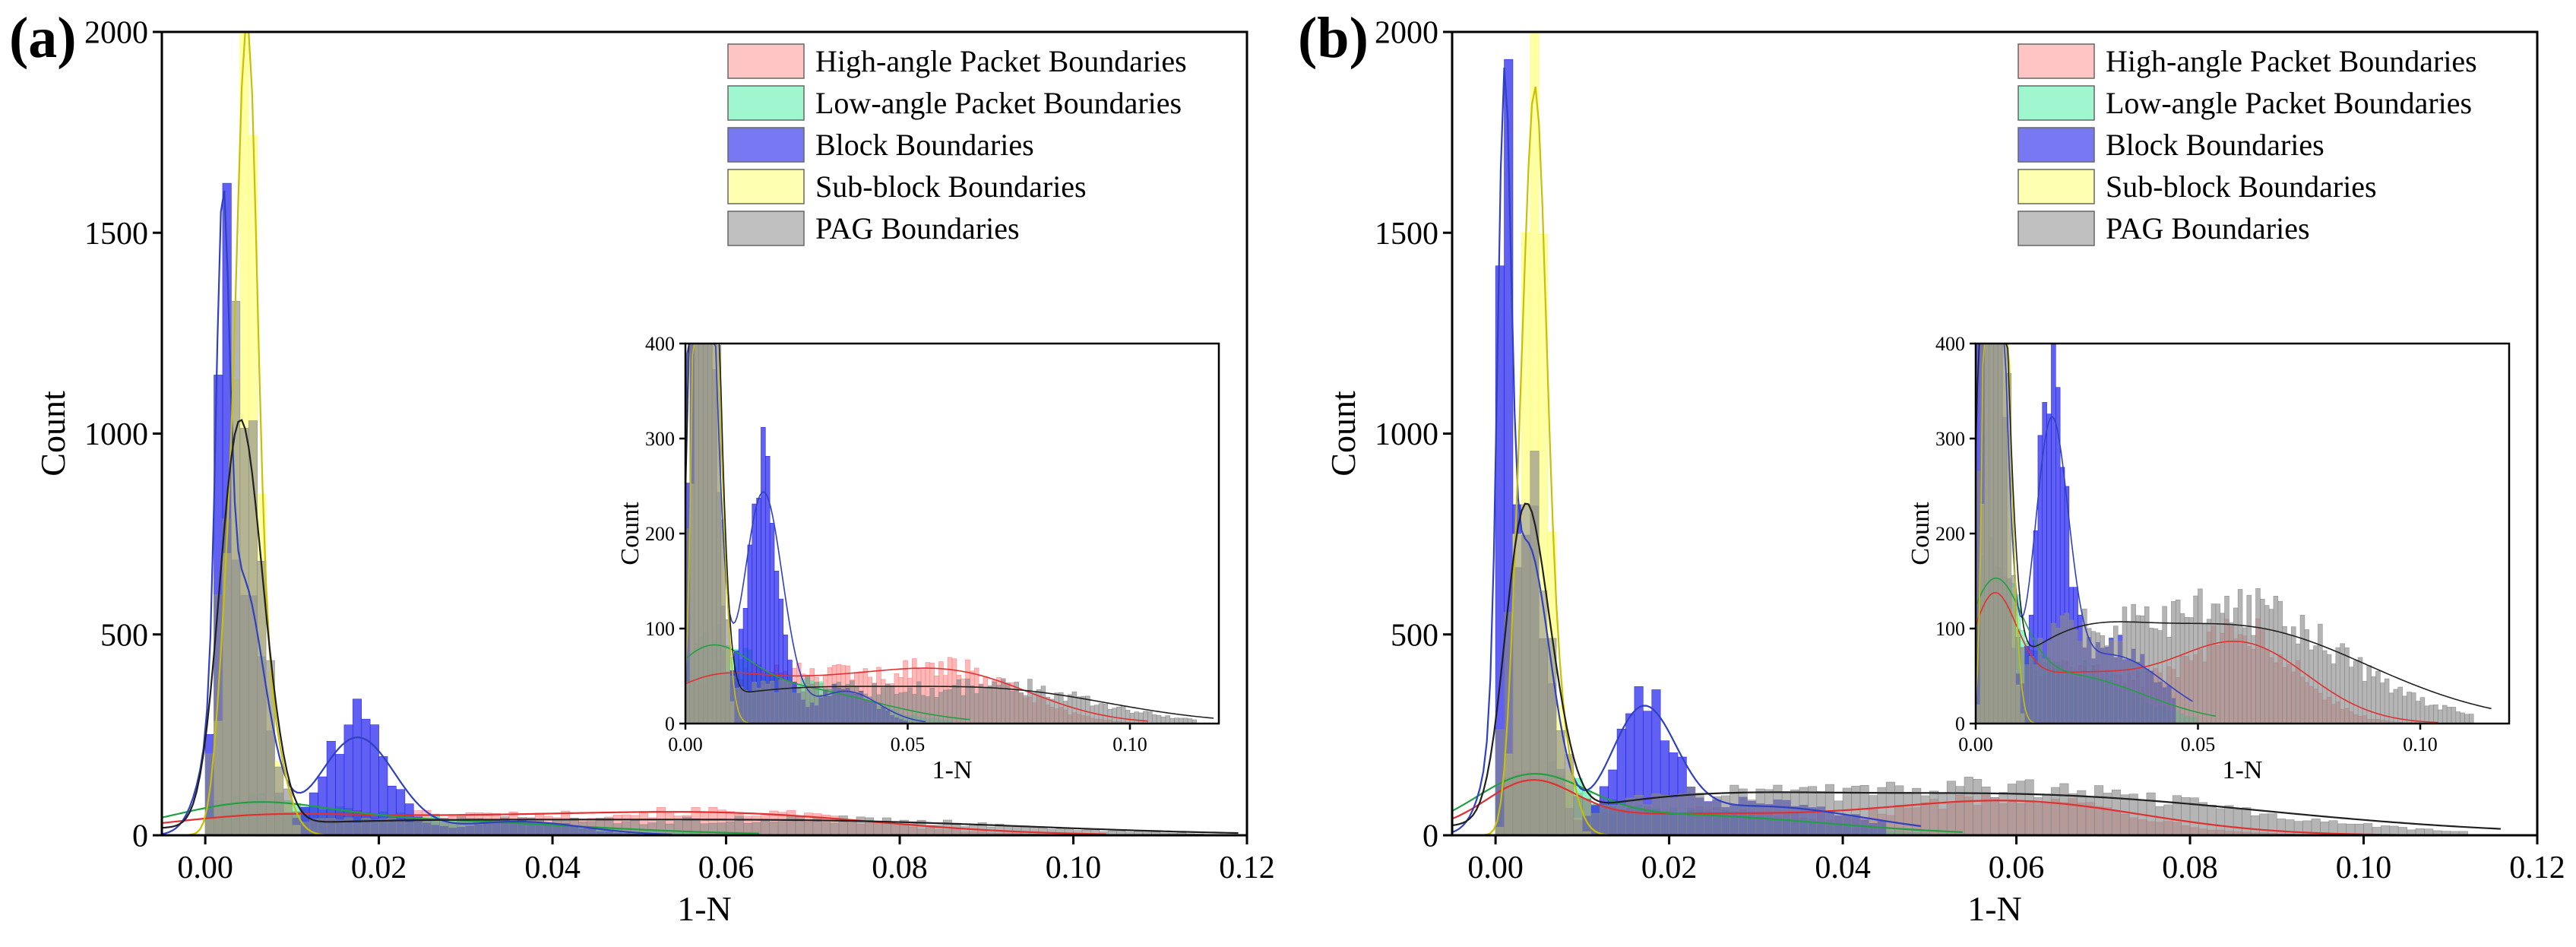 The width and height of the screenshot is (2576, 947). What do you see at coordinates (1406, 434) in the screenshot?
I see `y-tick-label: 1000` at bounding box center [1406, 434].